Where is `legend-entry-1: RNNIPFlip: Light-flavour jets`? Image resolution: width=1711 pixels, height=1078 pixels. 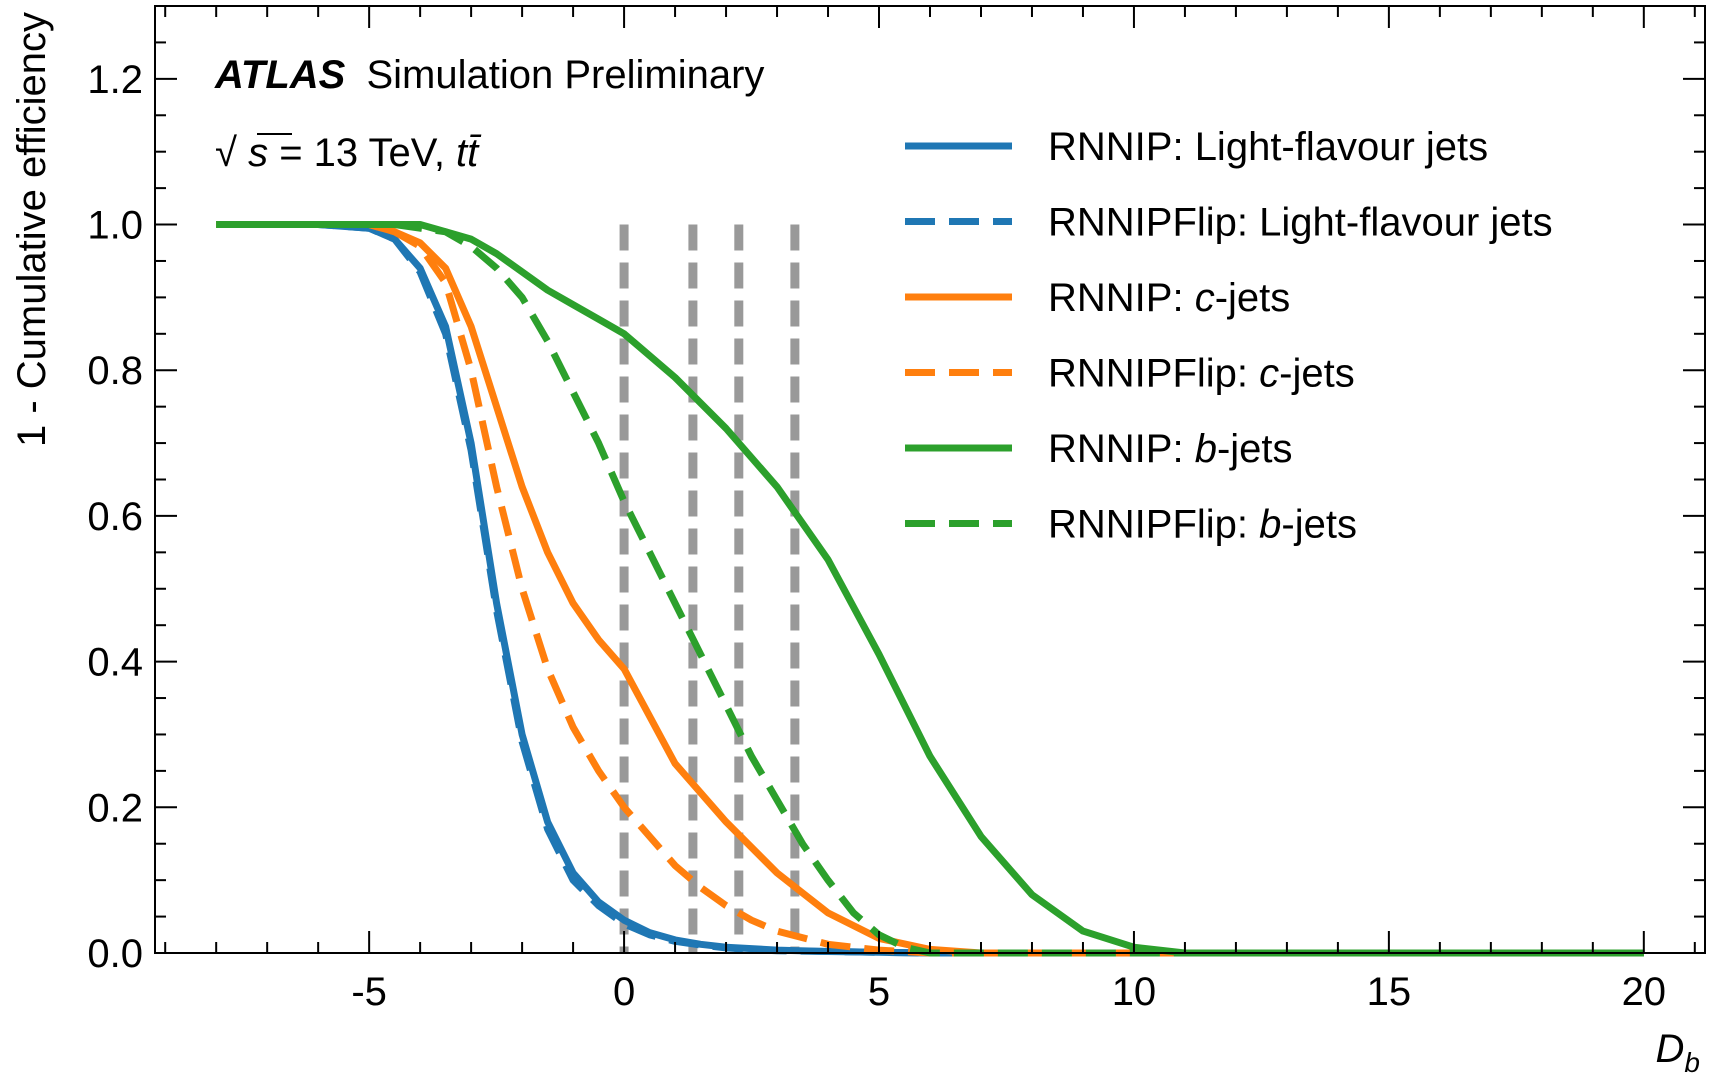 legend-entry-1: RNNIPFlip: Light-flavour jets is located at coordinates (1300, 223).